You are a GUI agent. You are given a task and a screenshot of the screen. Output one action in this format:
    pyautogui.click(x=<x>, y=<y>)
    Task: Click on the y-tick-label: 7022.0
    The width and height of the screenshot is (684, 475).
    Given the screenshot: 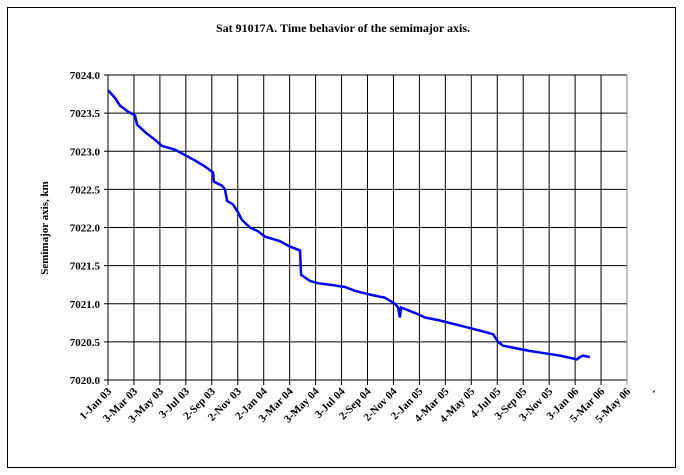 What is the action you would take?
    pyautogui.click(x=85, y=229)
    